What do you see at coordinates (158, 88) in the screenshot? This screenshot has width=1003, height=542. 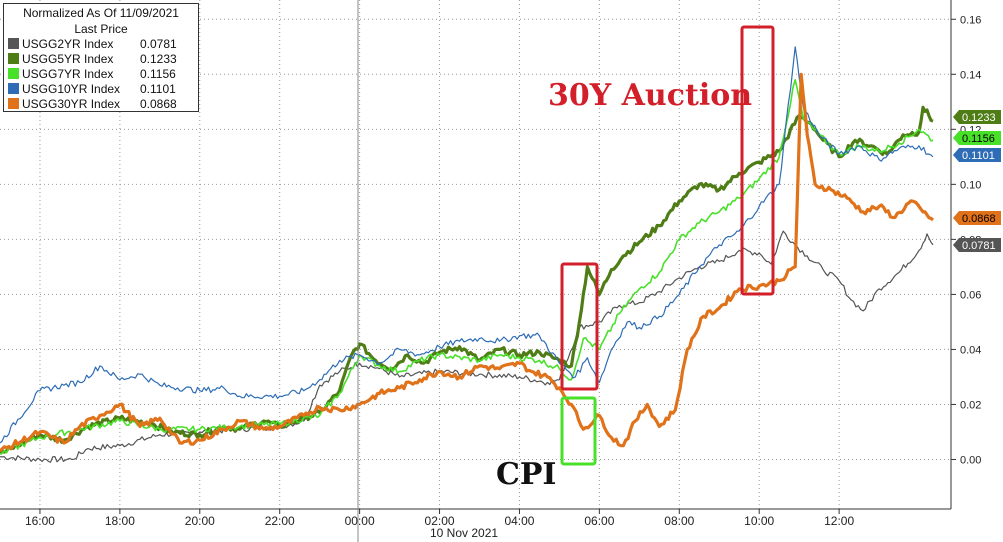 I see `legend-series-value: 0.1101` at bounding box center [158, 88].